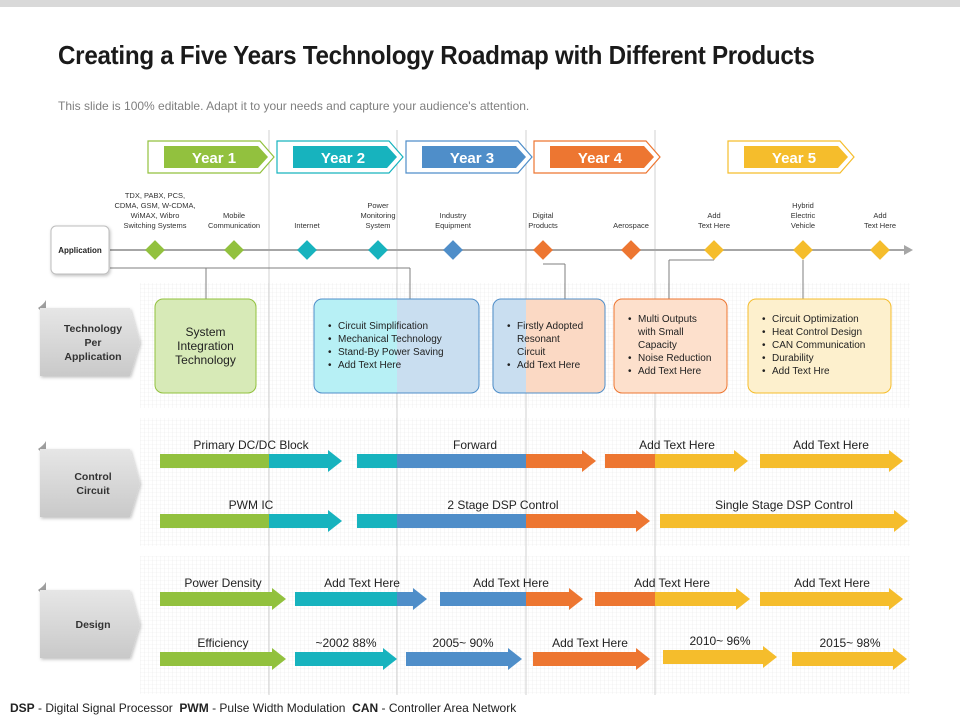  I want to click on design-row1-arrow5, so click(831, 599).